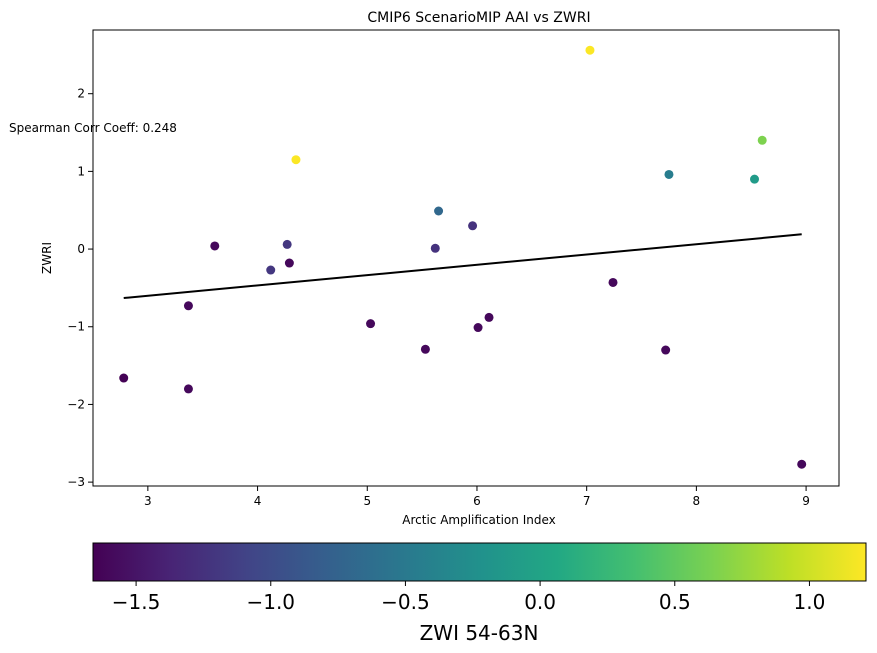 The width and height of the screenshot is (877, 653). Describe the element at coordinates (76, 404) in the screenshot. I see `y-tick-label: −2` at that location.